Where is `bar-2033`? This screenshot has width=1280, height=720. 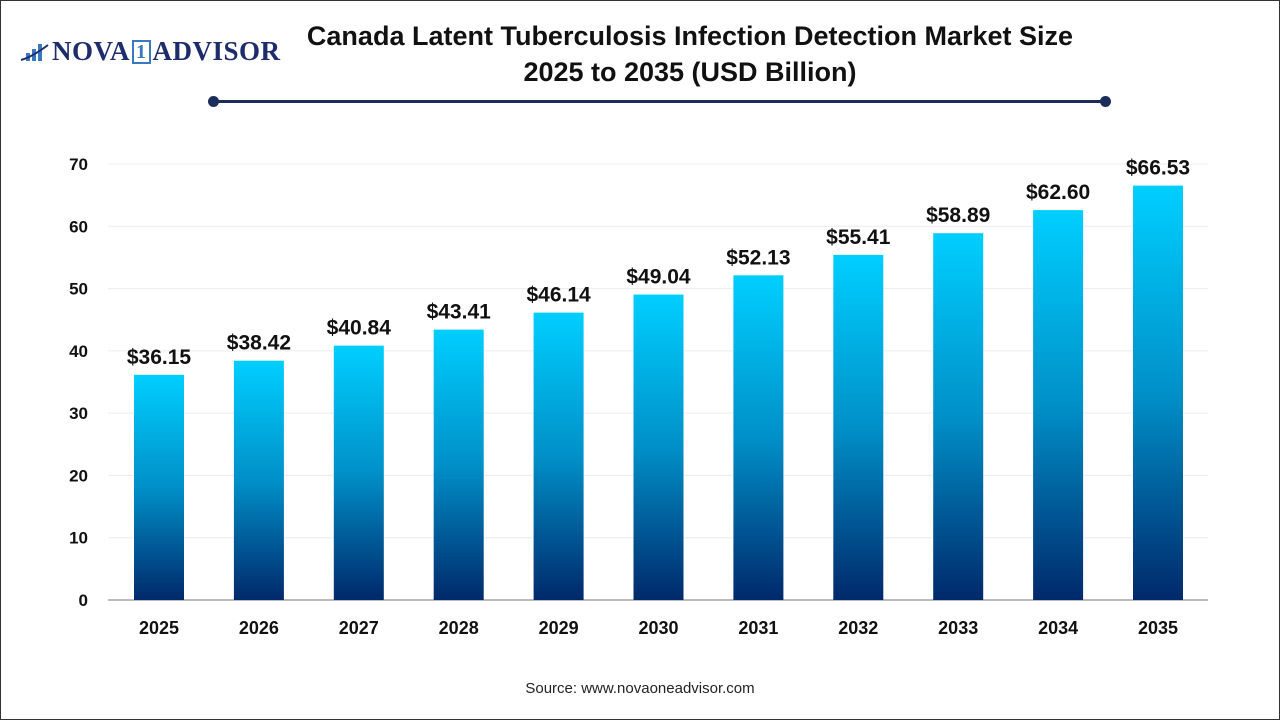
bar-2033 is located at coordinates (958, 416).